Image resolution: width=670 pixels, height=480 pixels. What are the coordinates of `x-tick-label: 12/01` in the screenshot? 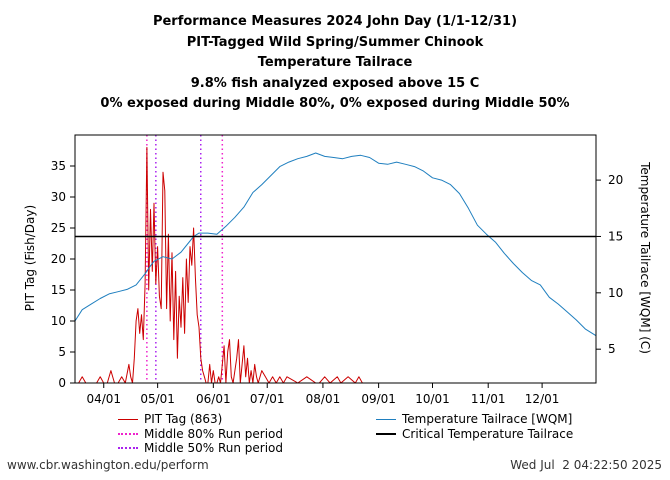 It's located at (542, 399).